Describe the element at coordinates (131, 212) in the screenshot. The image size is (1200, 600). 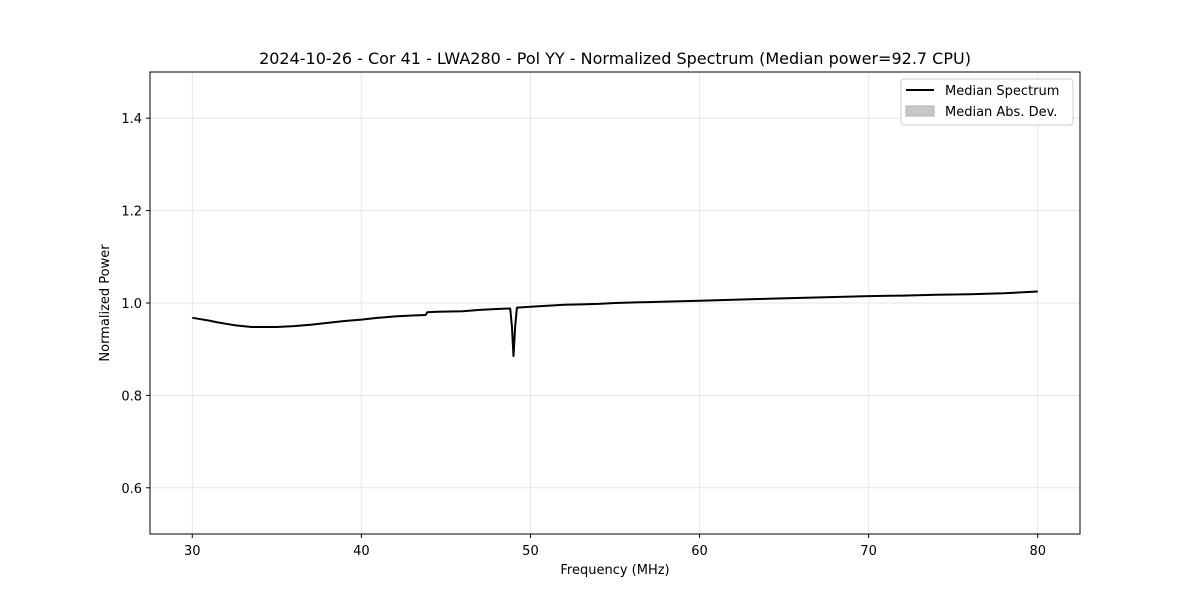
I see `y-tick-label: 1.2` at that location.